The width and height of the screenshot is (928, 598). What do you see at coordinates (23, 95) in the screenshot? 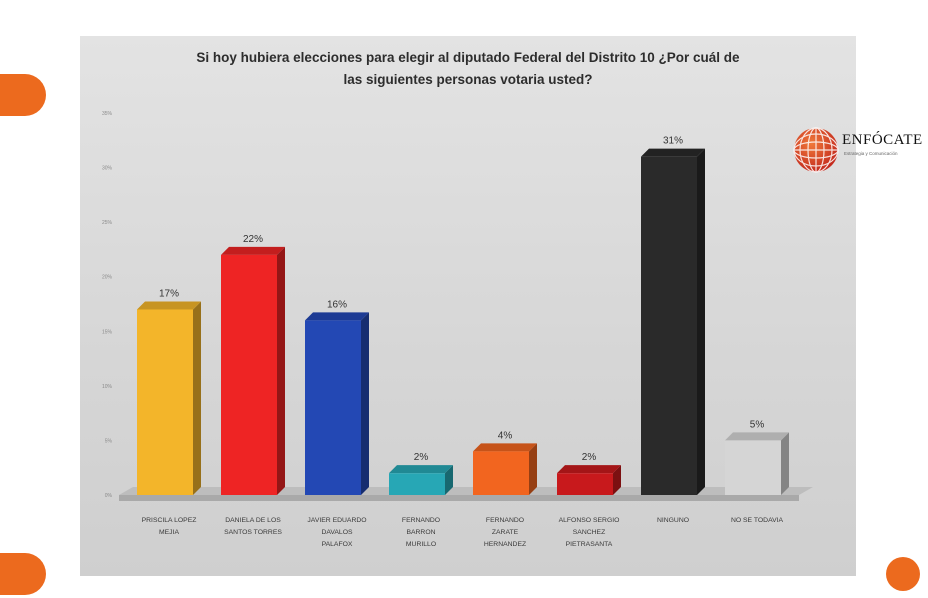
I see `orange-accent-top-left` at bounding box center [23, 95].